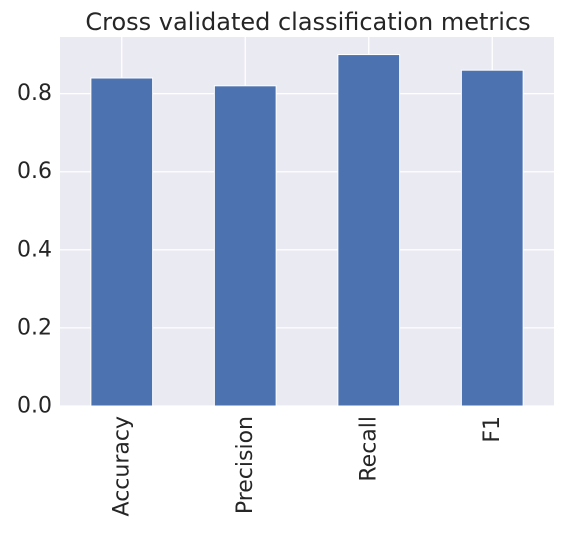  I want to click on x-tick-label: Recall, so click(368, 449).